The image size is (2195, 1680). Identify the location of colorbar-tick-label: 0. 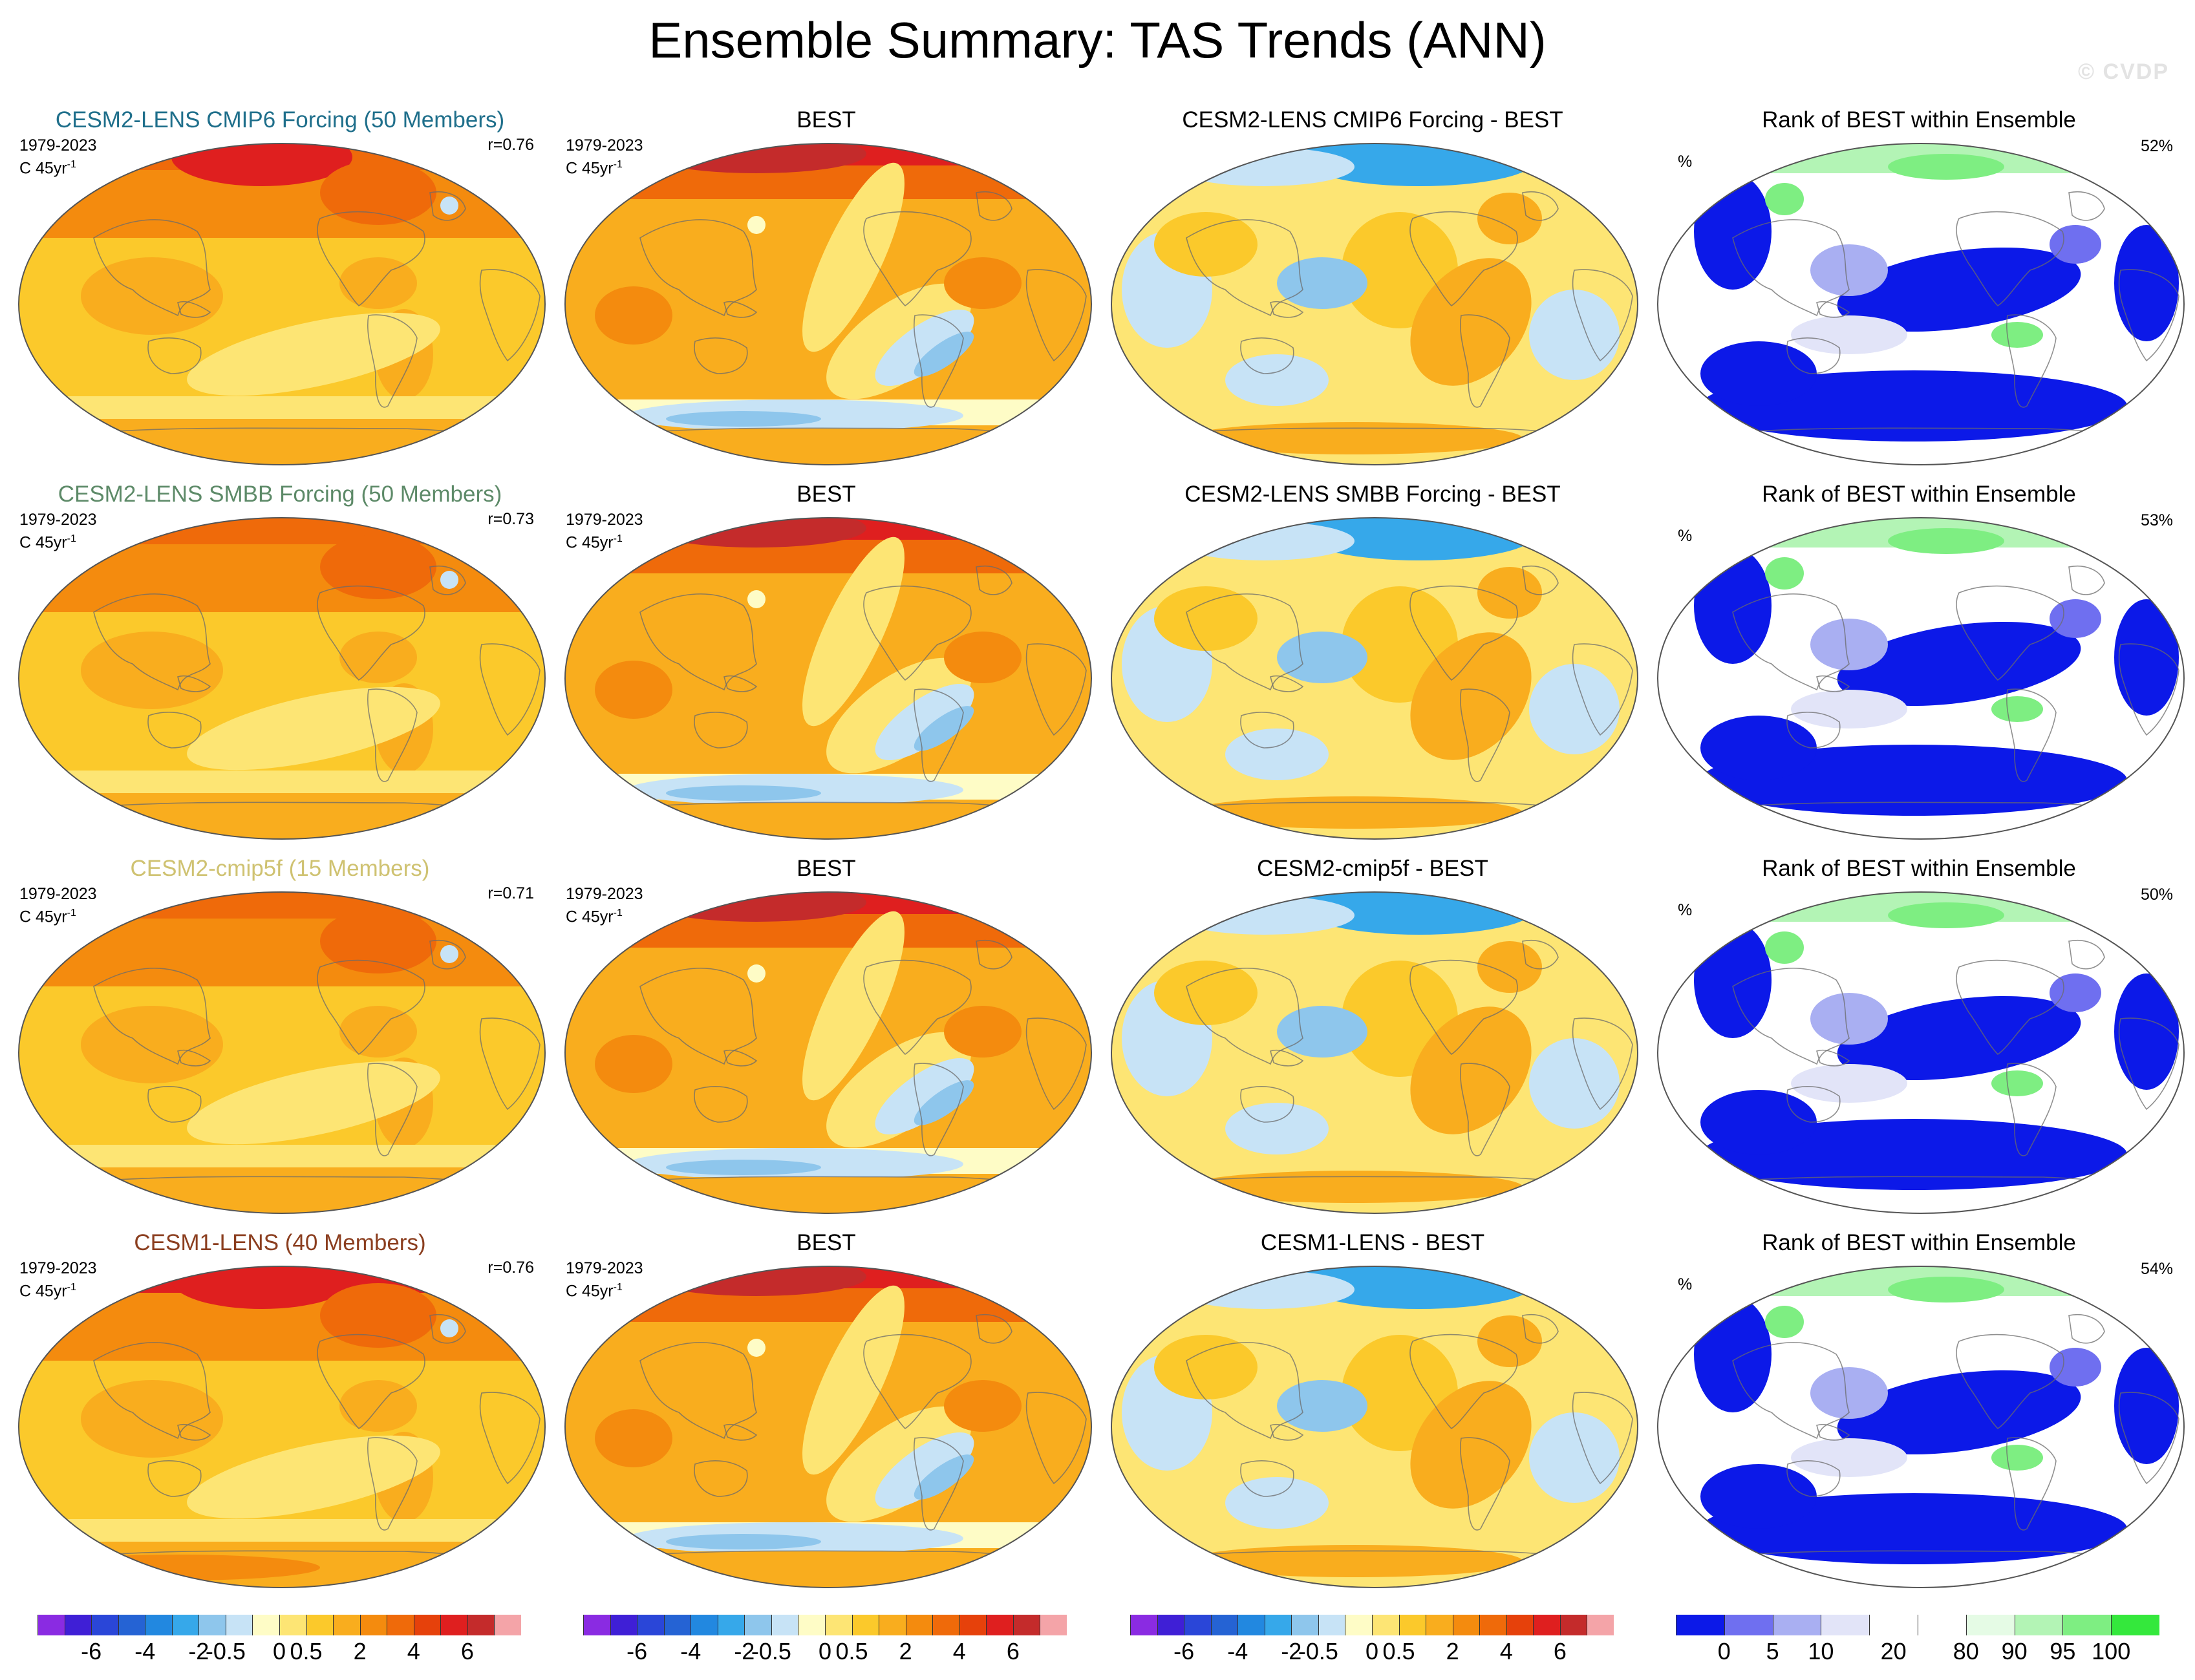
(825, 1651).